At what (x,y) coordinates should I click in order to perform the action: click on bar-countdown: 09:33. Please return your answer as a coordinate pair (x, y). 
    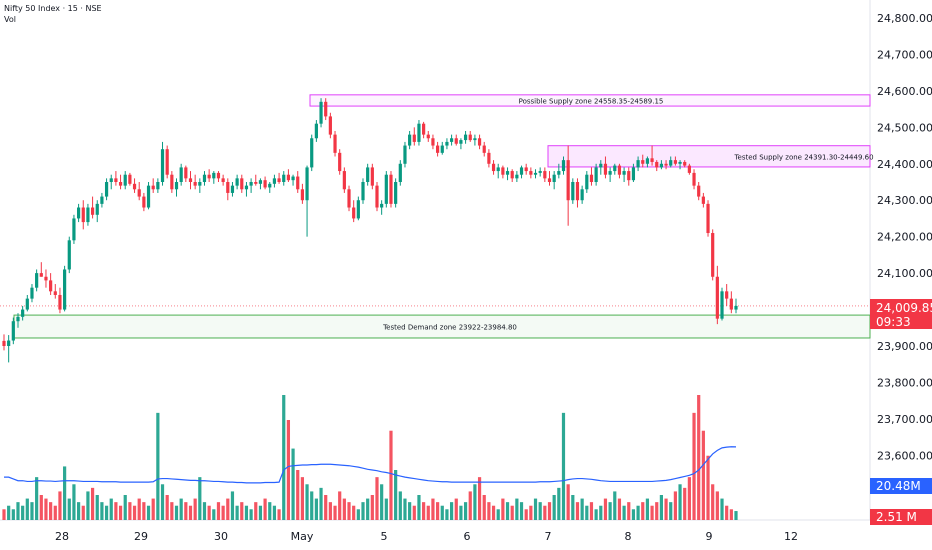
    Looking at the image, I should click on (893, 322).